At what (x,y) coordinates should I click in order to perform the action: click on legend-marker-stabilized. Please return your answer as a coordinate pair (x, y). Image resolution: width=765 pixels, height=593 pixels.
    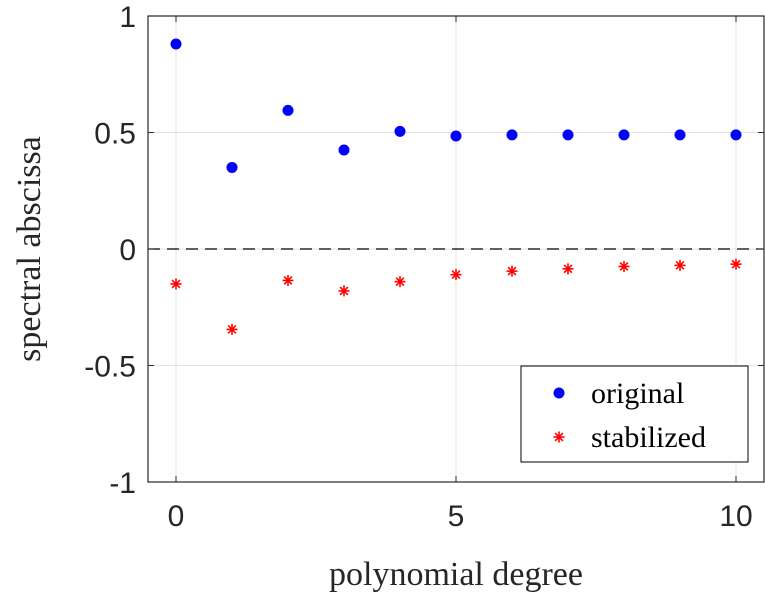
    Looking at the image, I should click on (559, 437).